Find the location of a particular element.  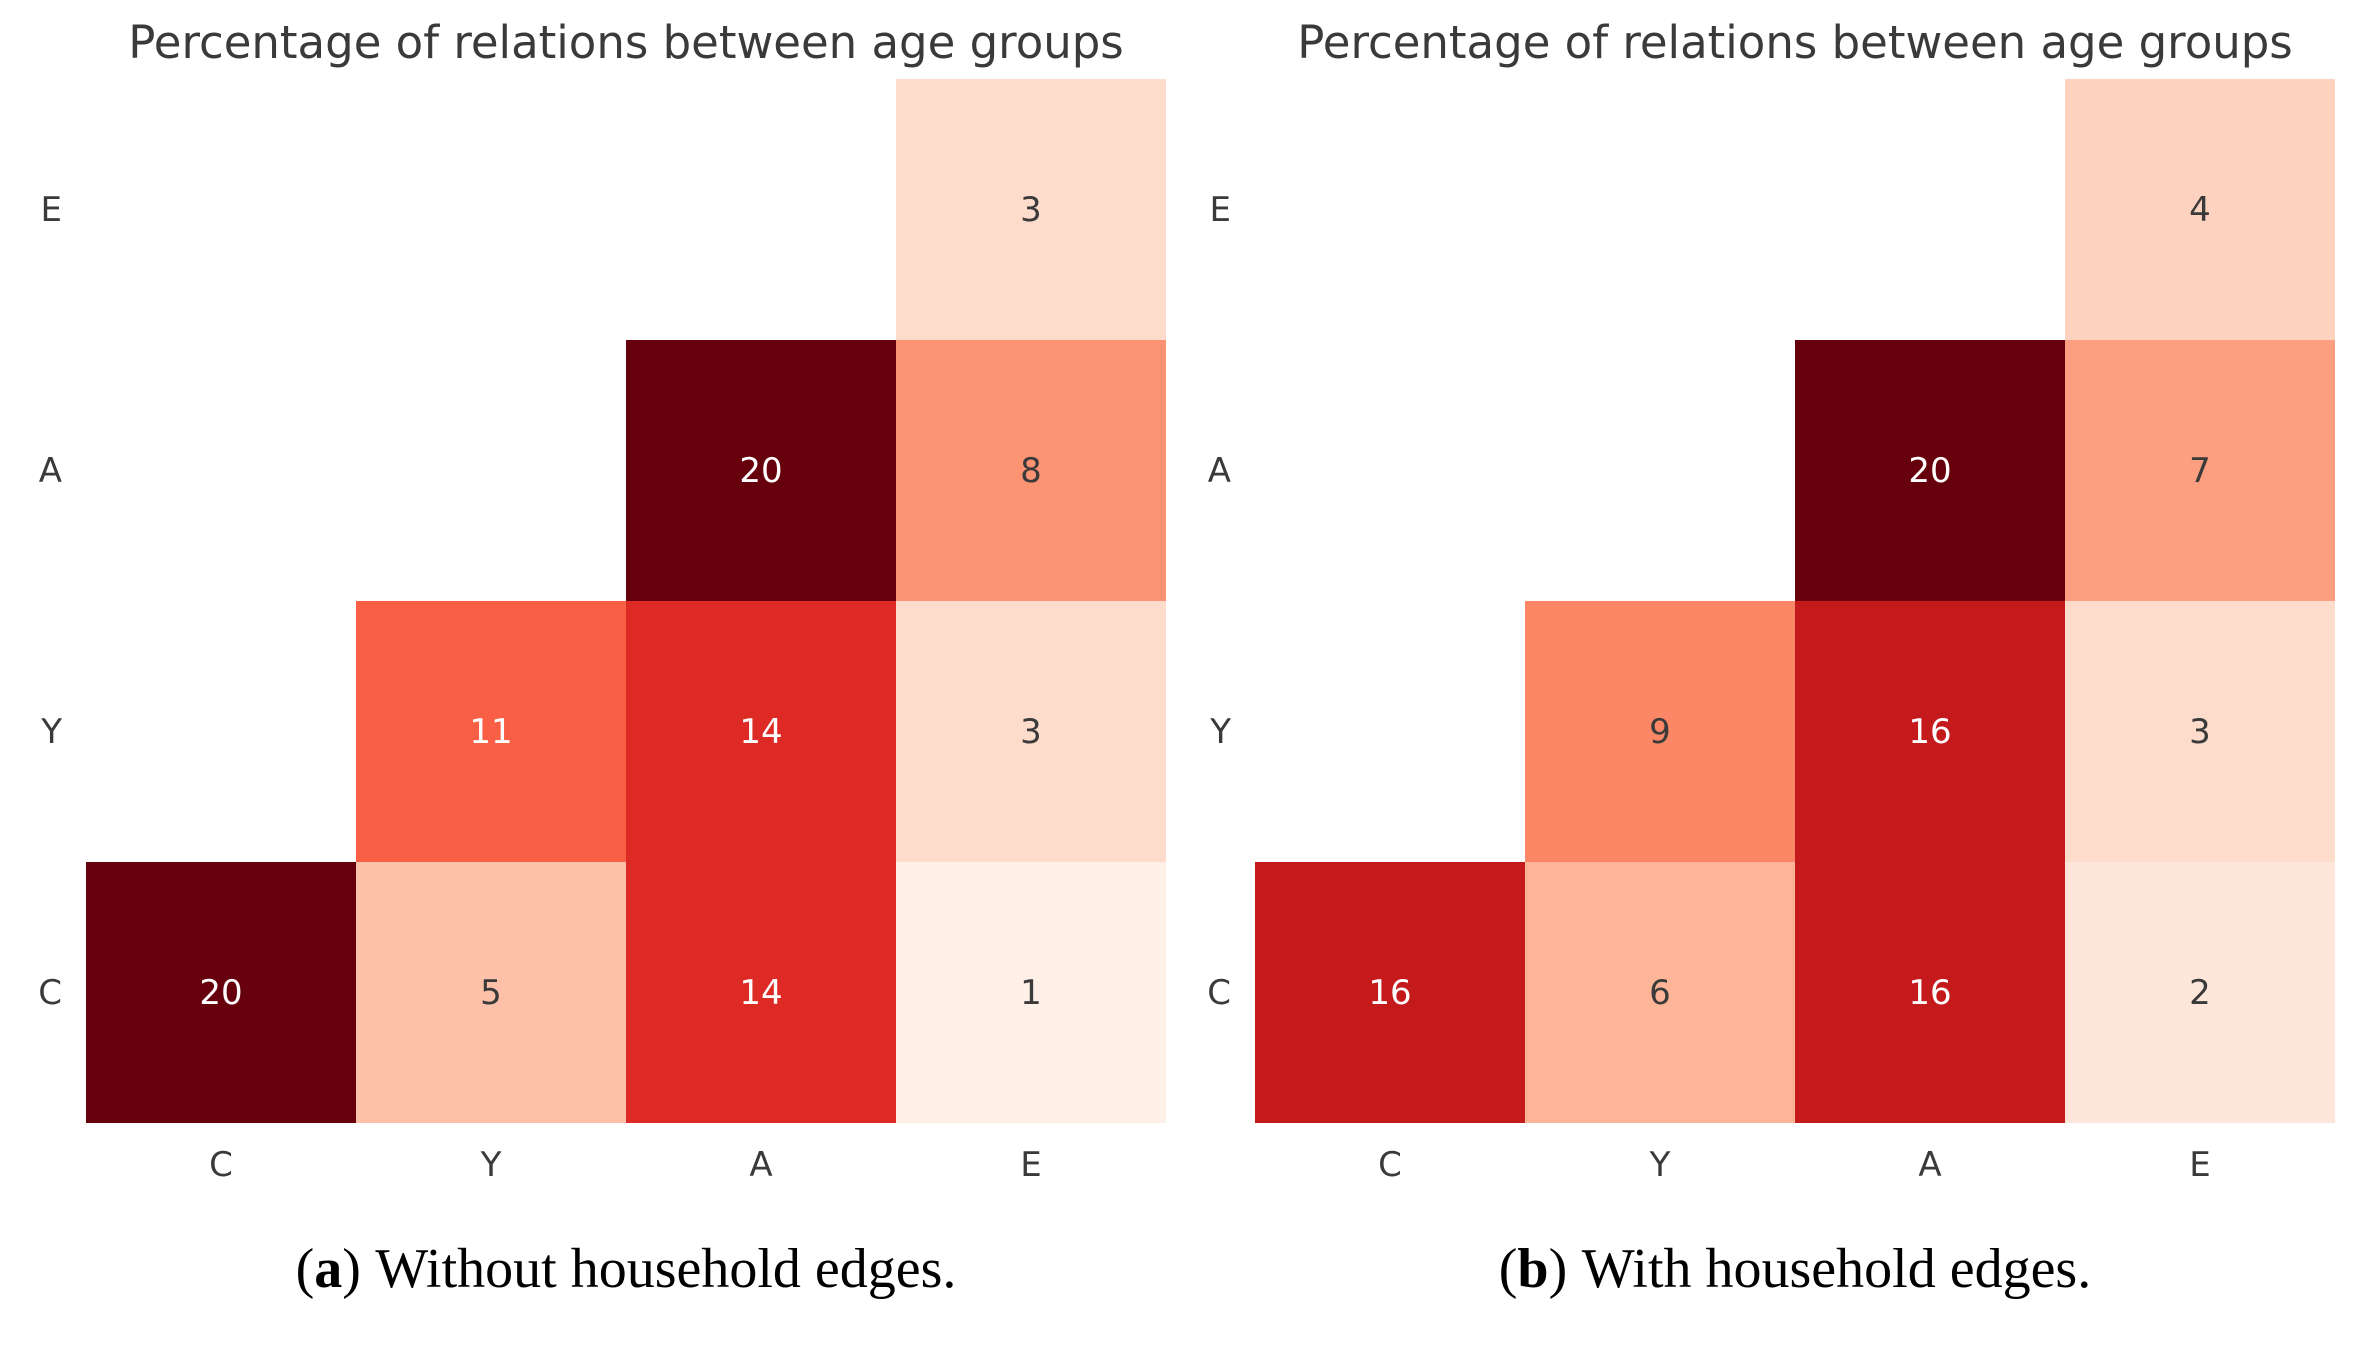

heatmap-cell-C-A: 16 is located at coordinates (1930, 992).